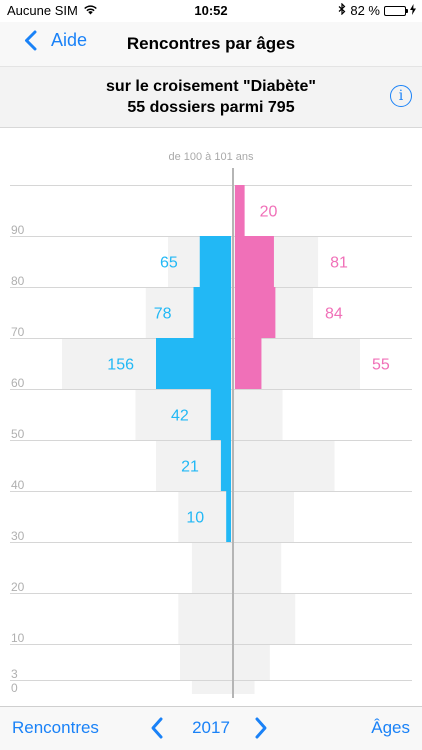 This screenshot has height=750, width=422. What do you see at coordinates (120, 365) in the screenshot?
I see `left-value-label: 156` at bounding box center [120, 365].